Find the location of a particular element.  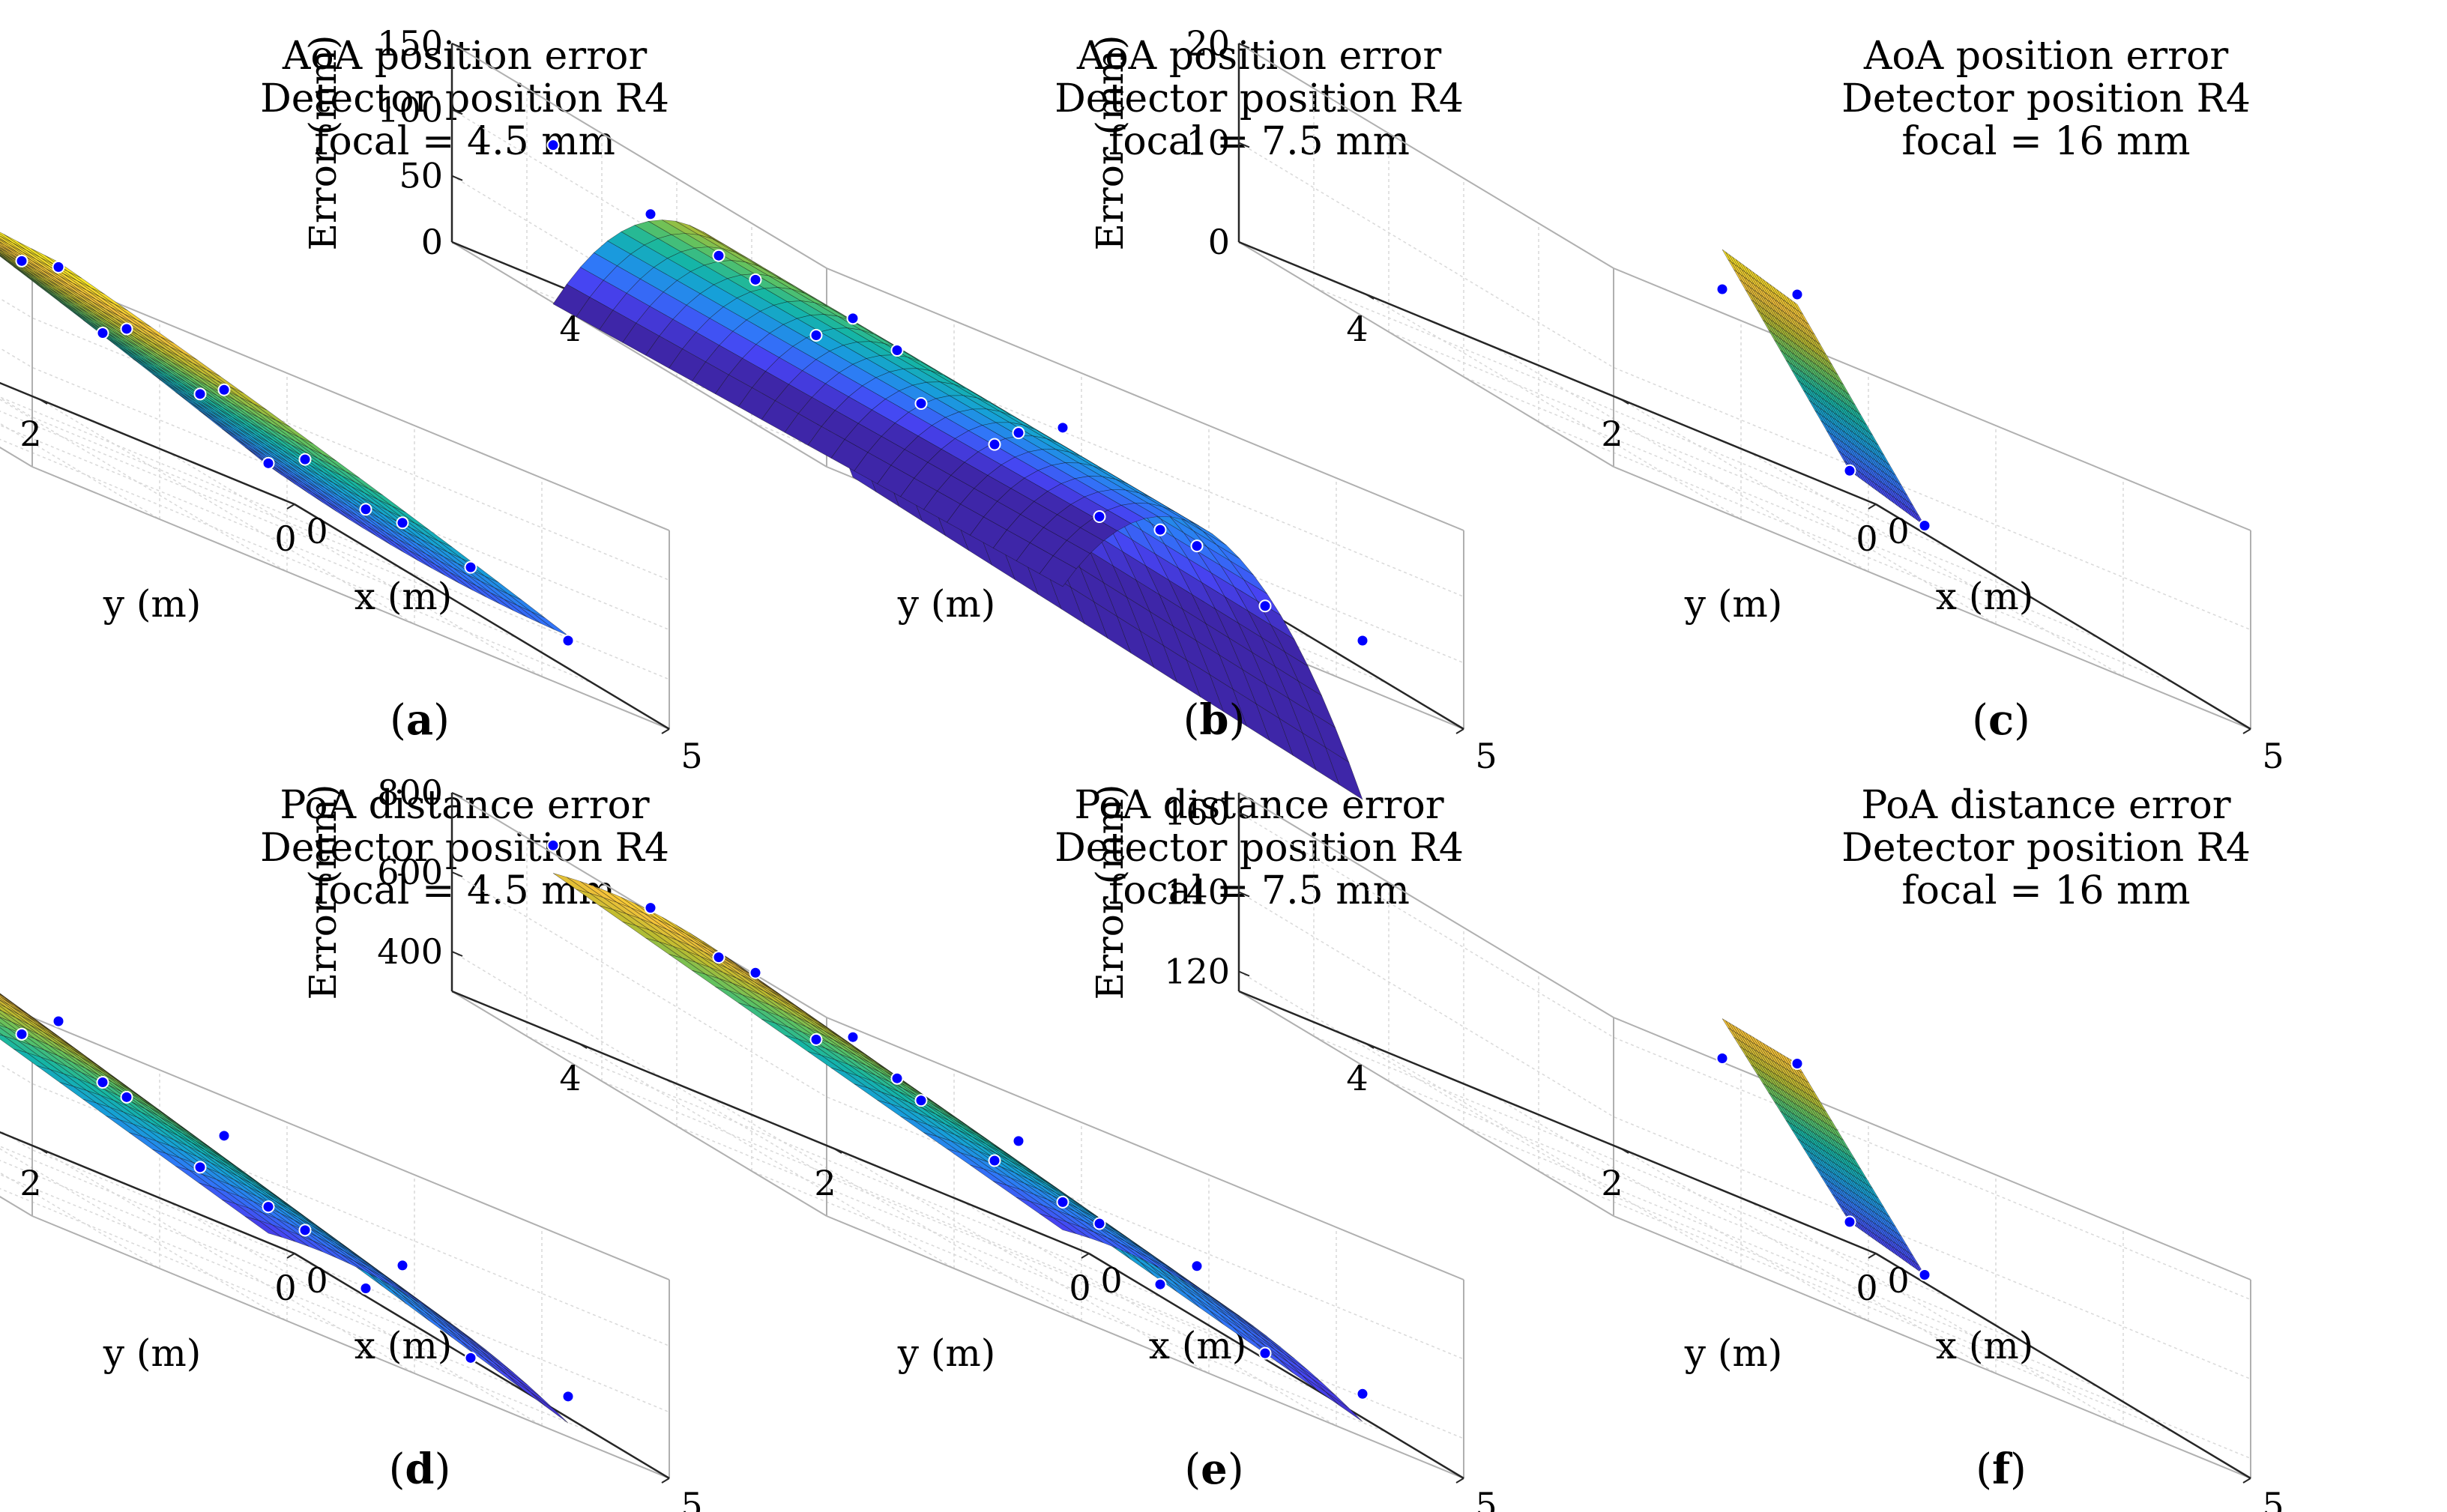

z-tick-label: 50 is located at coordinates (421, 176).